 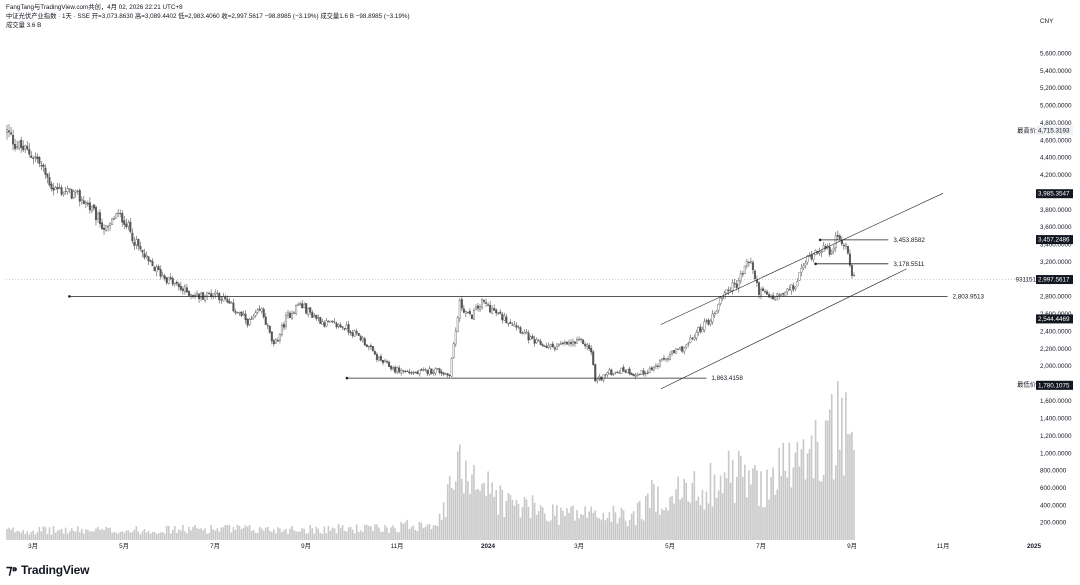 I want to click on volume-tick-label: 200.0000, so click(x=1053, y=523).